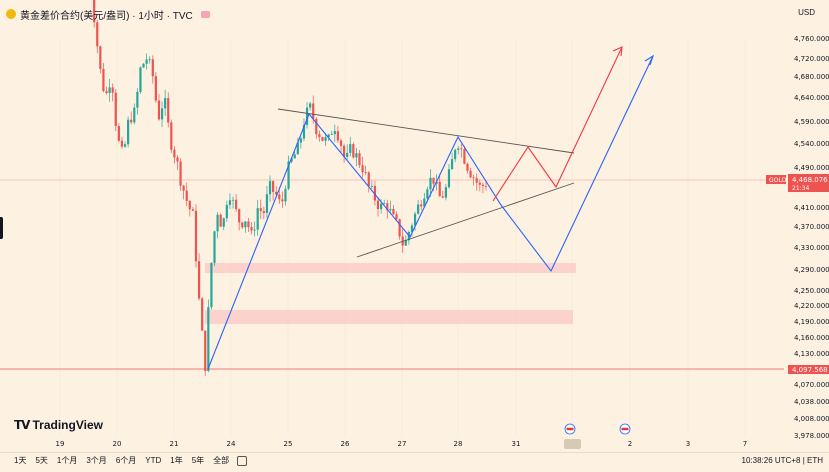  Describe the element at coordinates (402, 436) in the screenshot. I see `time-axis: 1920212425262728314月237` at that location.